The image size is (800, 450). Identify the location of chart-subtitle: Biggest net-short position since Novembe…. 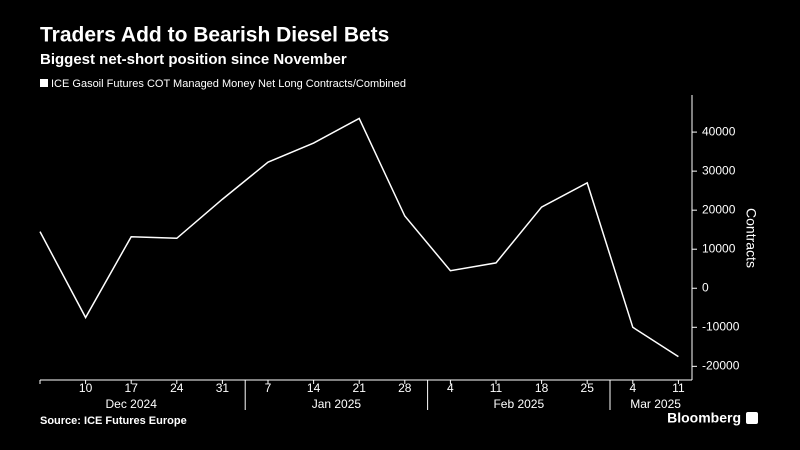
(193, 59).